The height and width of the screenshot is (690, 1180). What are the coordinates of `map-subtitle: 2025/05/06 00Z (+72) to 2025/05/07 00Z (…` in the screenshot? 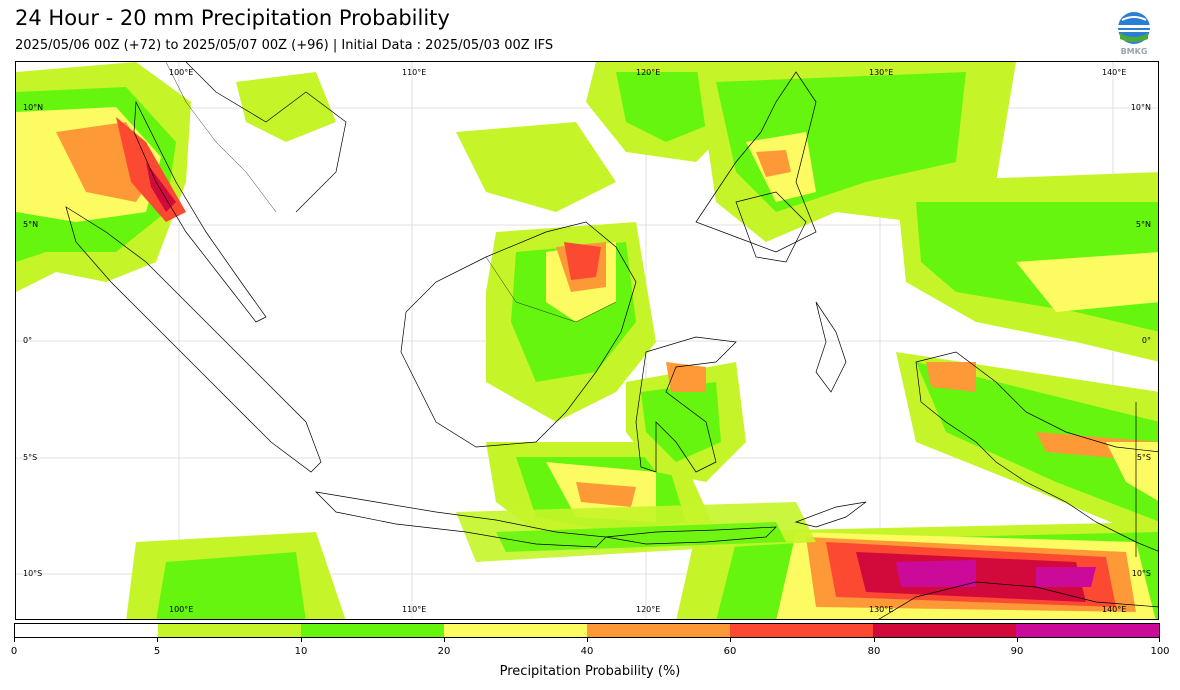 It's located at (284, 45).